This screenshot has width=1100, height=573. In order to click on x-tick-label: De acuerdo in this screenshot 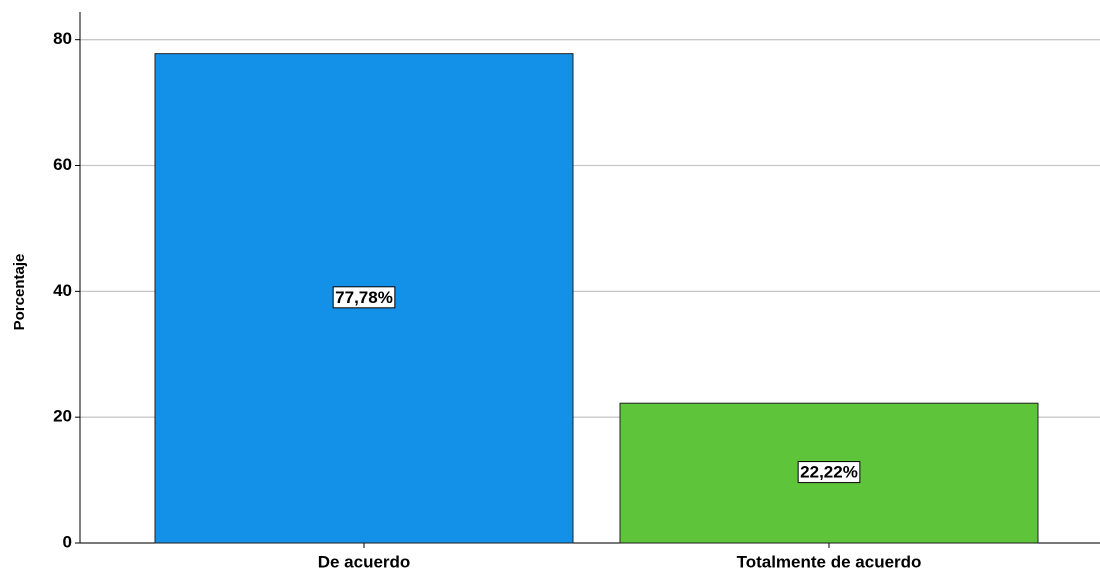, I will do `click(364, 561)`.